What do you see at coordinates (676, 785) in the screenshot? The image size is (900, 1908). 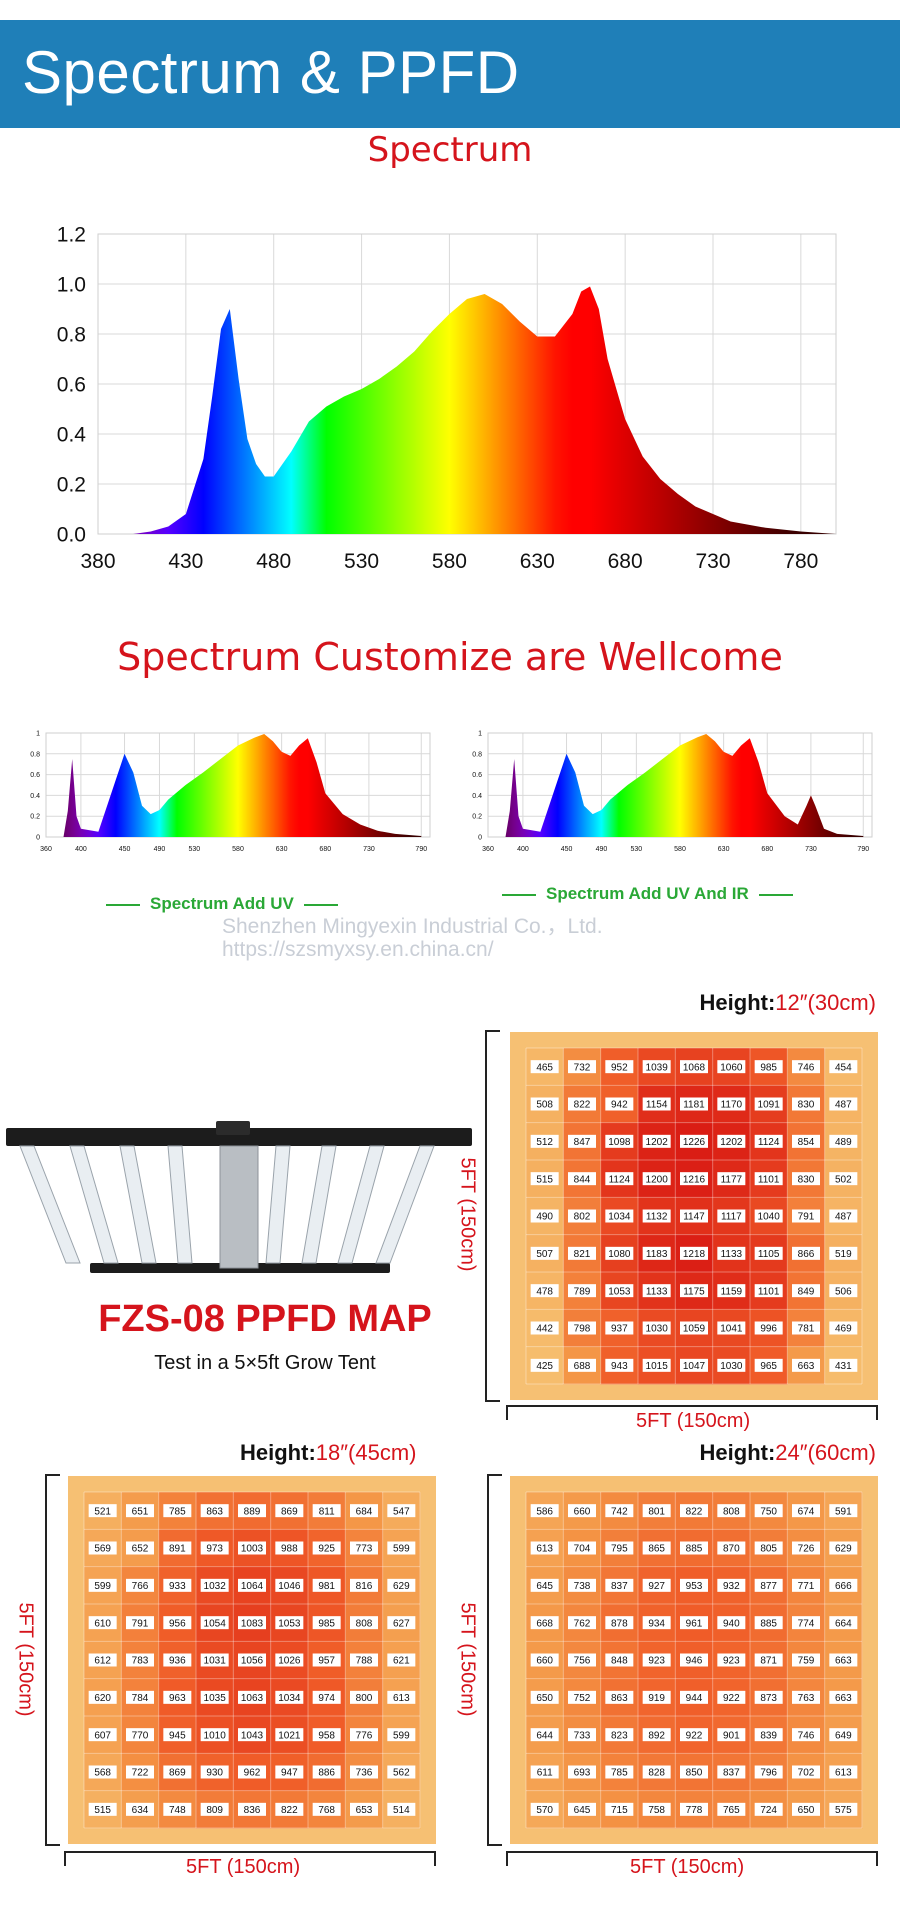 I see `spectrum-area` at bounding box center [676, 785].